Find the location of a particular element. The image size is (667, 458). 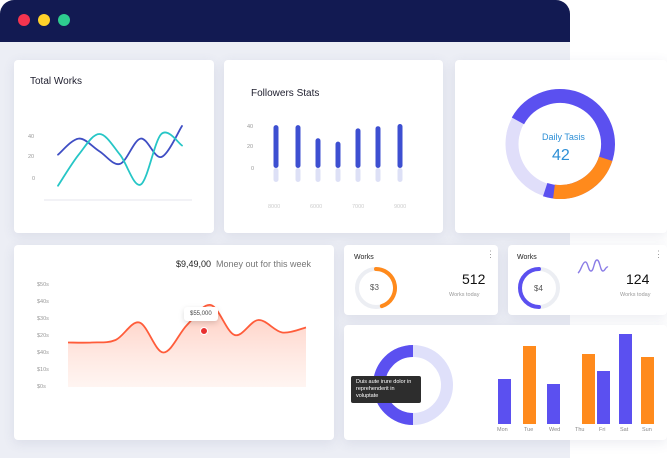

sparkline is located at coordinates (593, 266).